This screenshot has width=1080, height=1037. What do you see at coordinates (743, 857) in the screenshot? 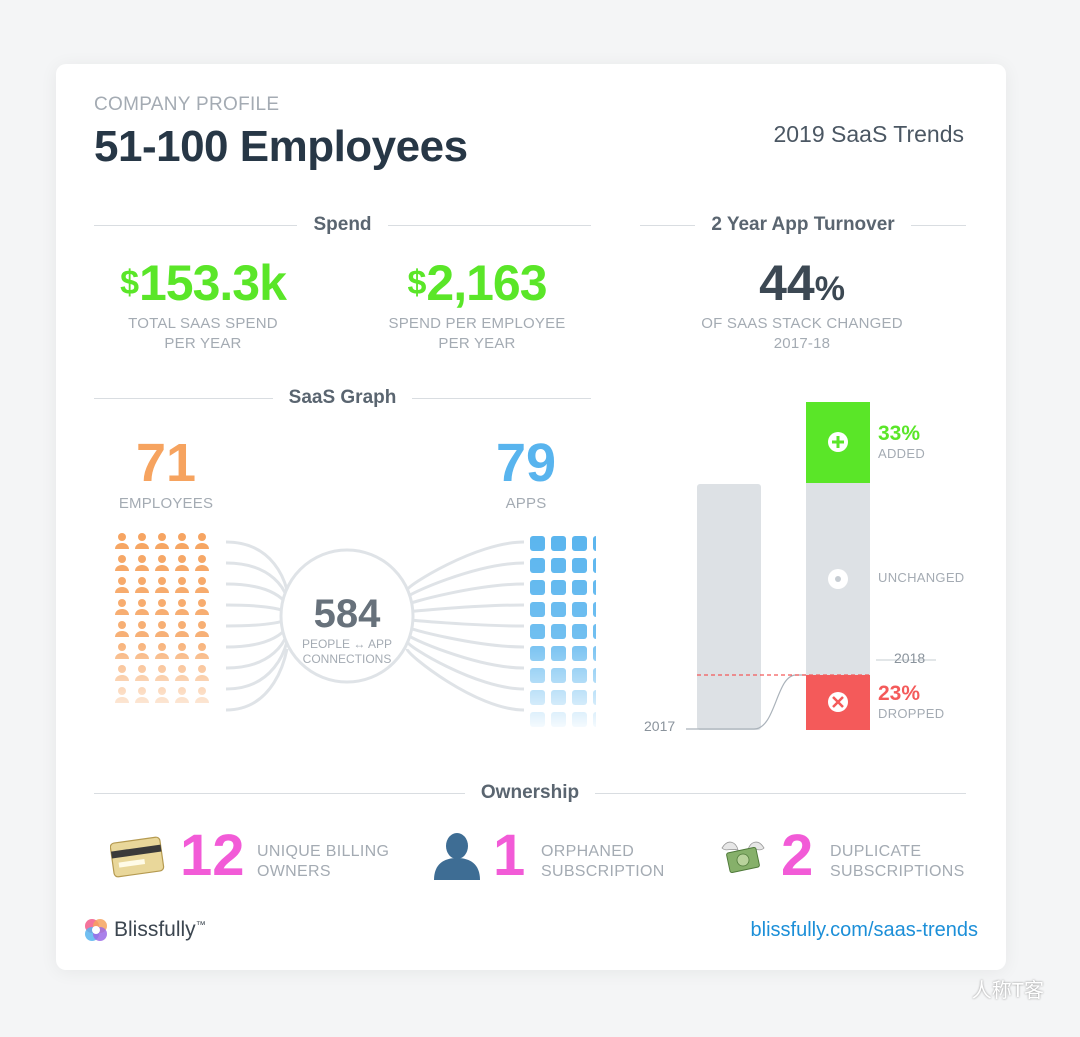
I see `money-wings-icon` at bounding box center [743, 857].